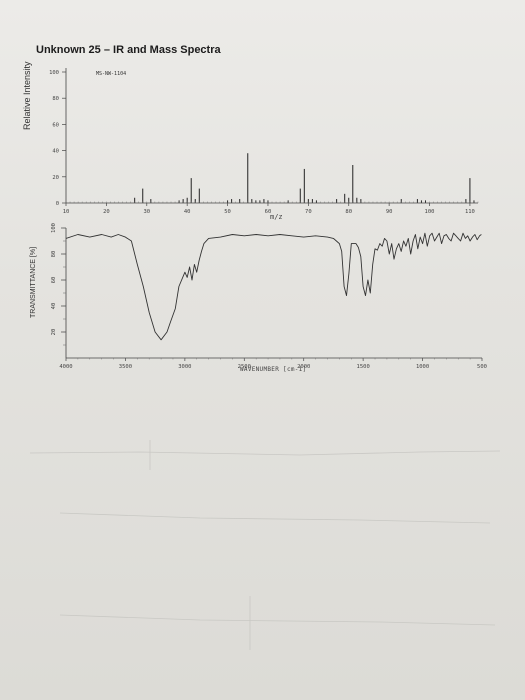  What do you see at coordinates (146, 212) in the screenshot?
I see `ms-x-tick-label: 30` at bounding box center [146, 212].